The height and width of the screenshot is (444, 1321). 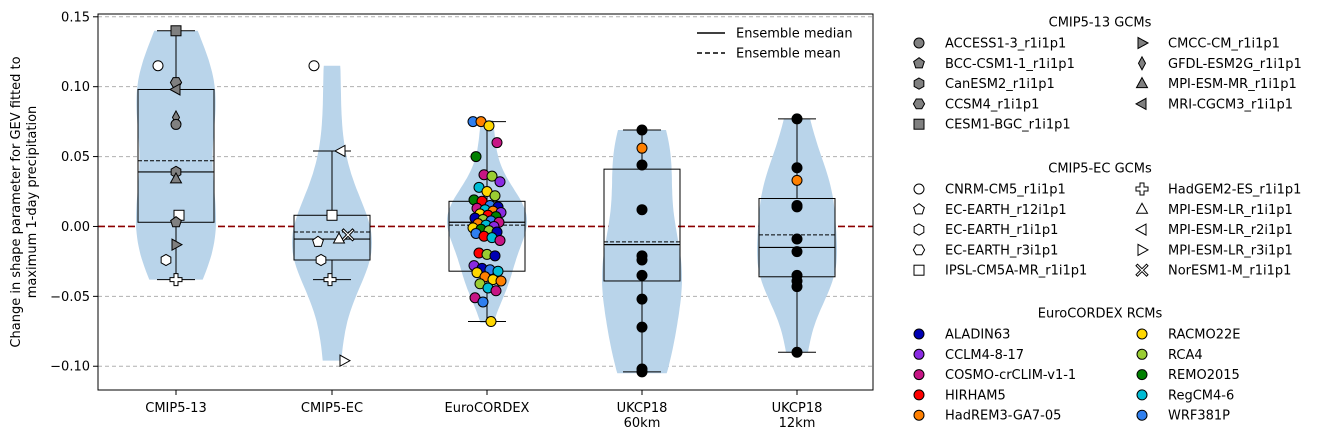 What do you see at coordinates (975, 395) in the screenshot?
I see `legend-label-2-0-3: HIRHAM5` at bounding box center [975, 395].